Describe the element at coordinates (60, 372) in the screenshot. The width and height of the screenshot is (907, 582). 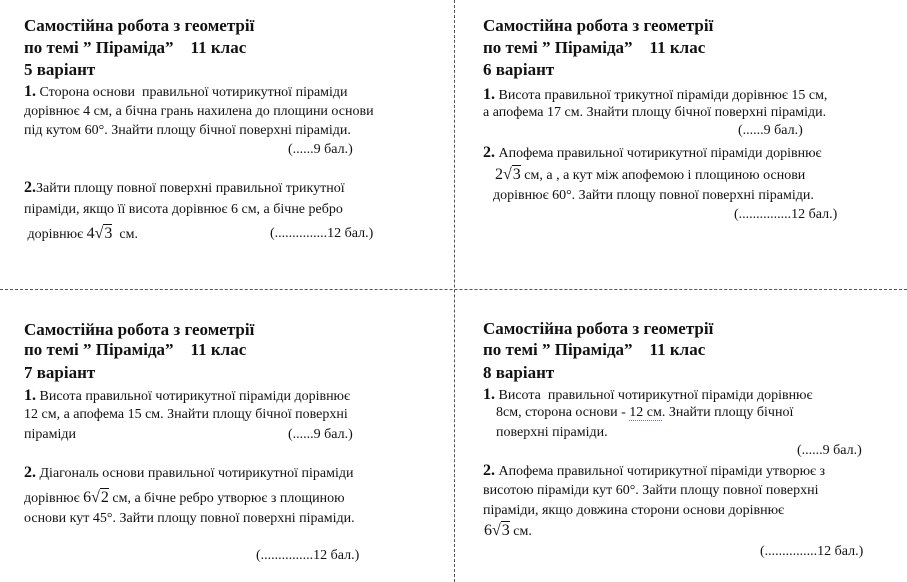
I see `card-title-line: 7 варіант` at that location.